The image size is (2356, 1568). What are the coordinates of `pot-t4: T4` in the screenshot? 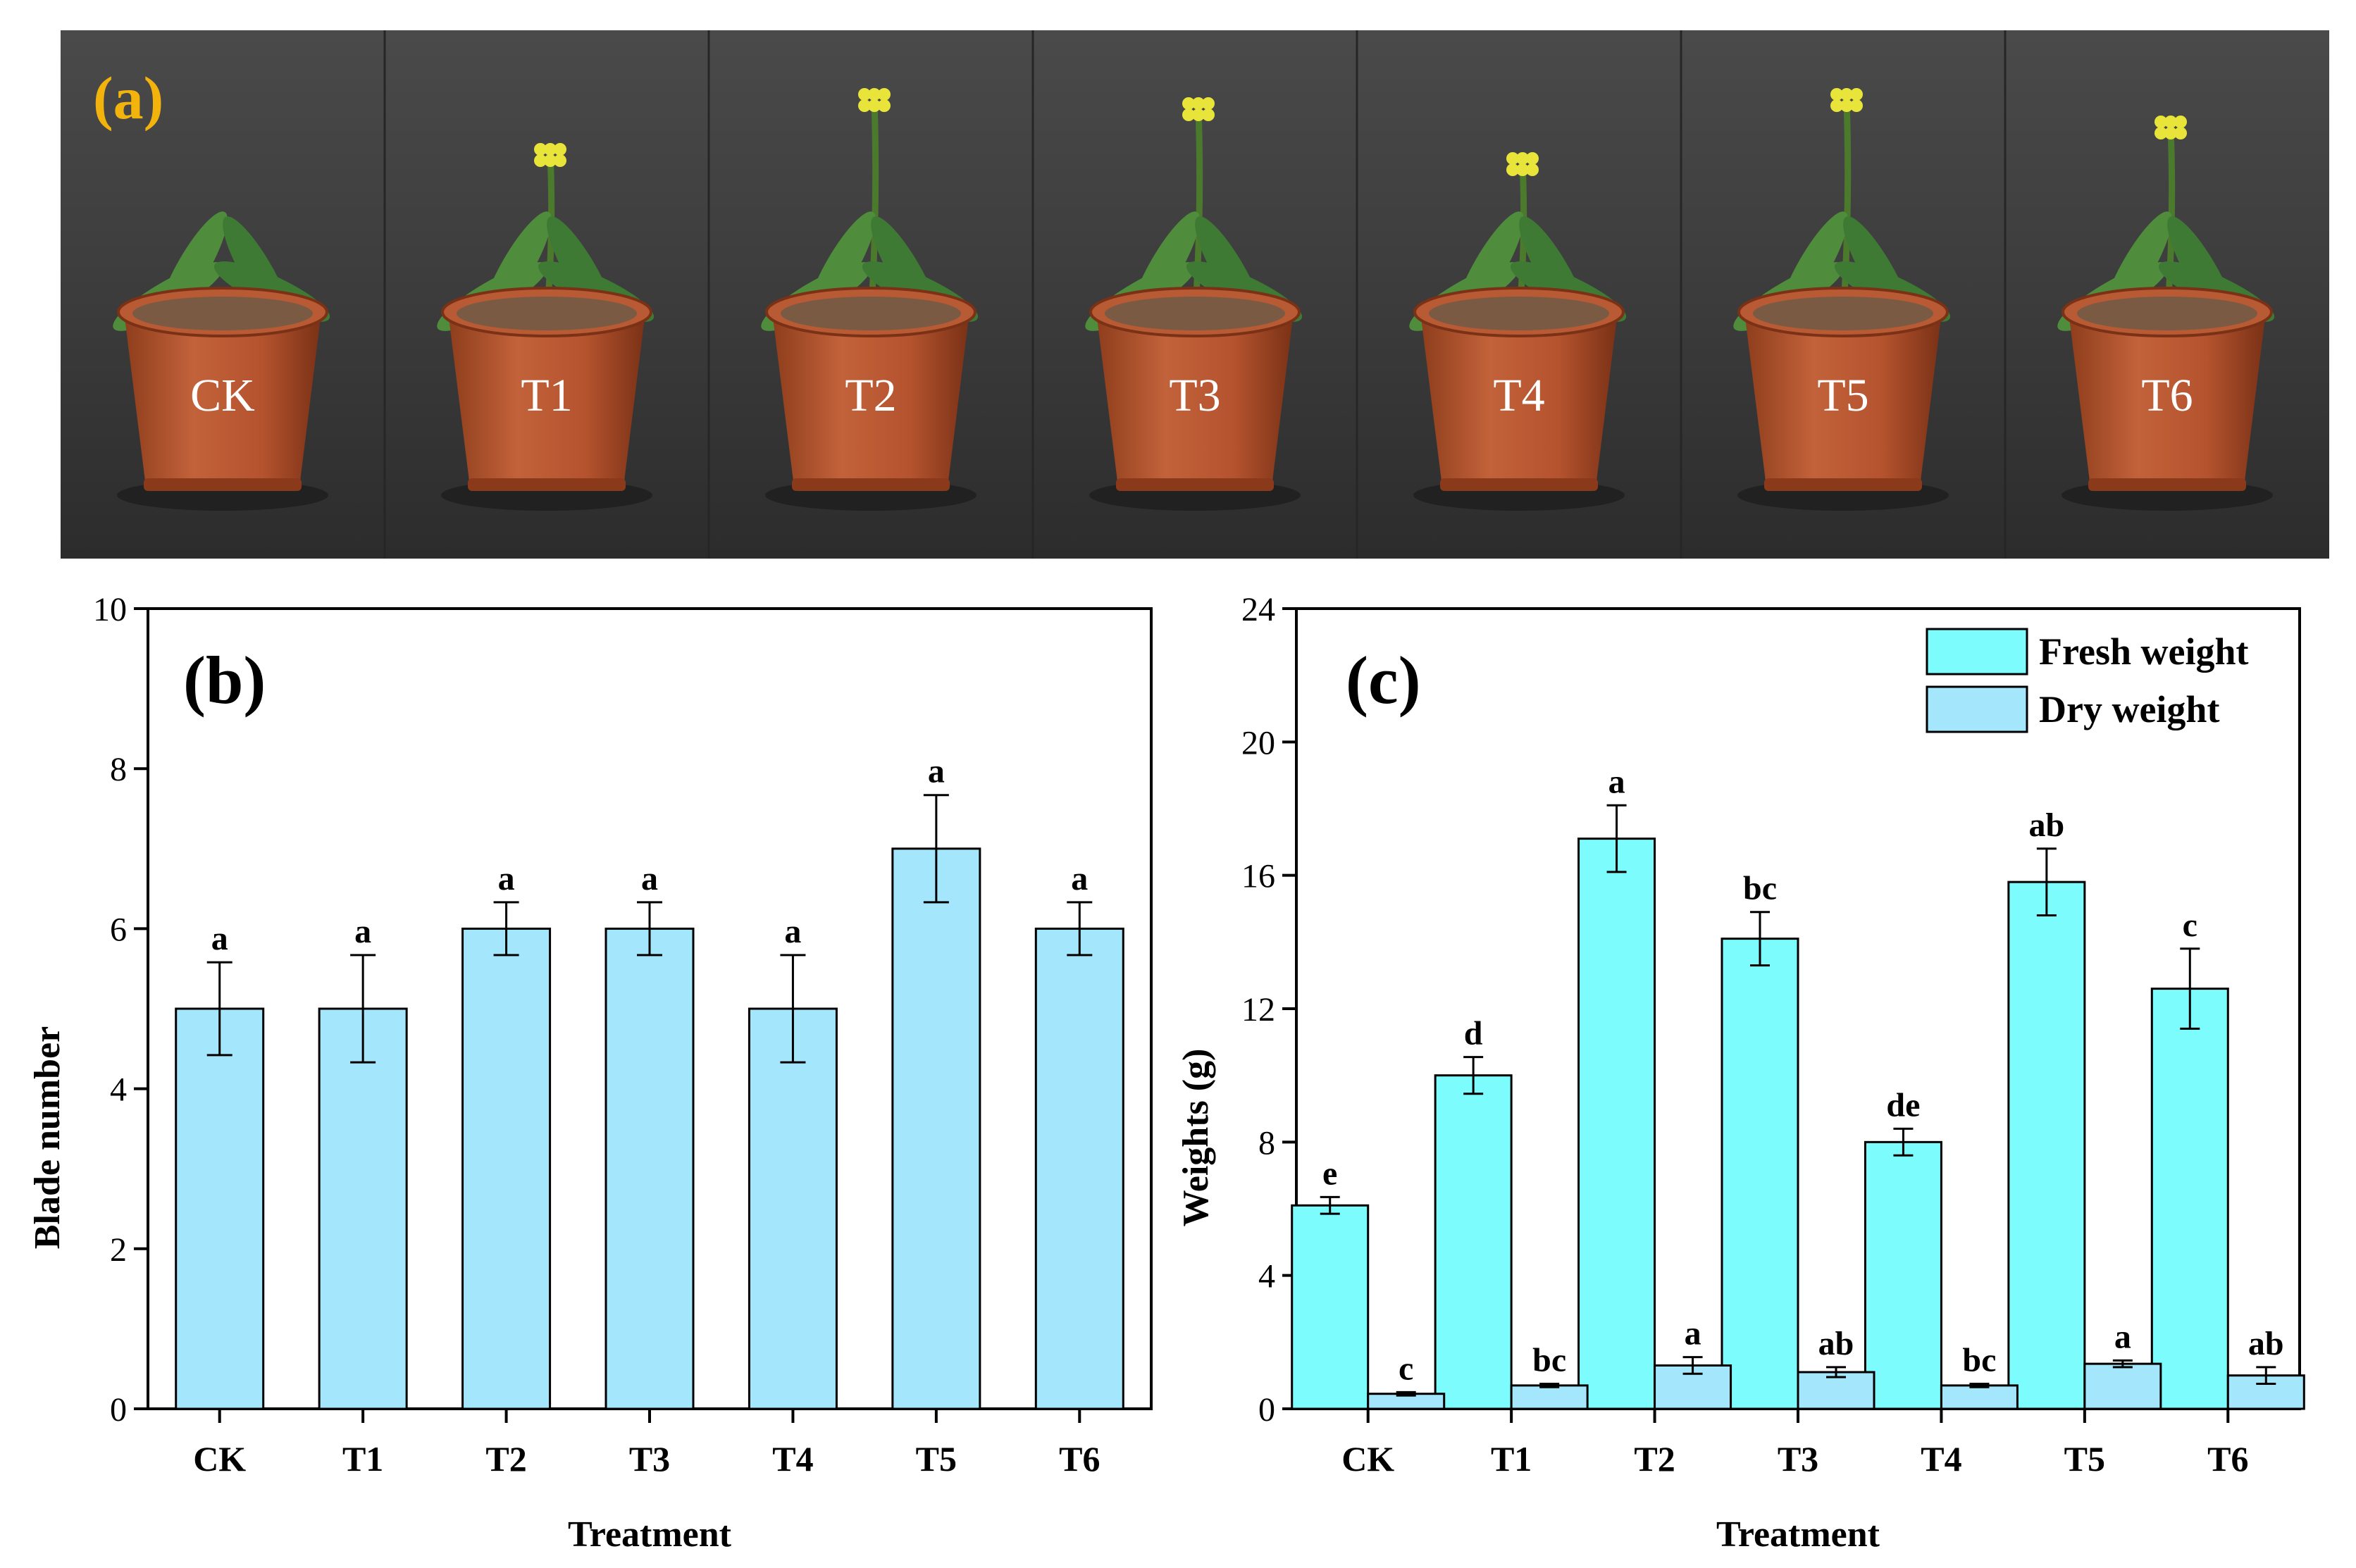 It's located at (1518, 331).